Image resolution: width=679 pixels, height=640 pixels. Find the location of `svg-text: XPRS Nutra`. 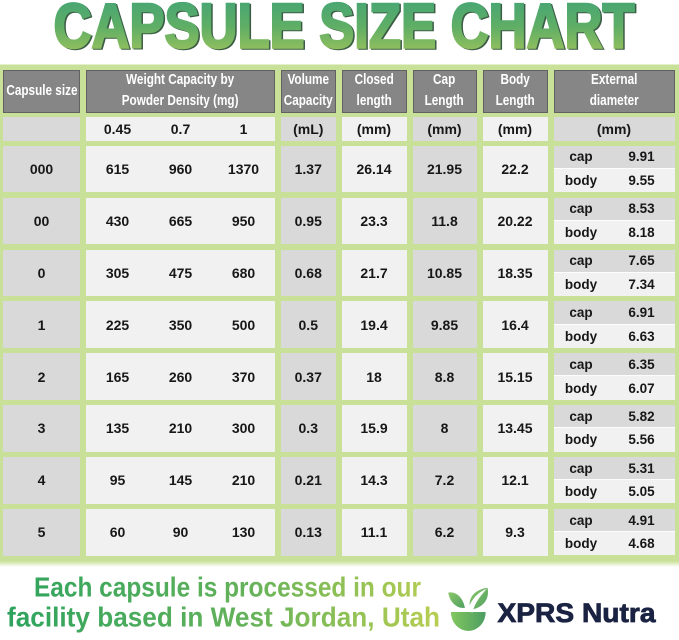

svg-text: XPRS Nutra is located at coordinates (577, 613).